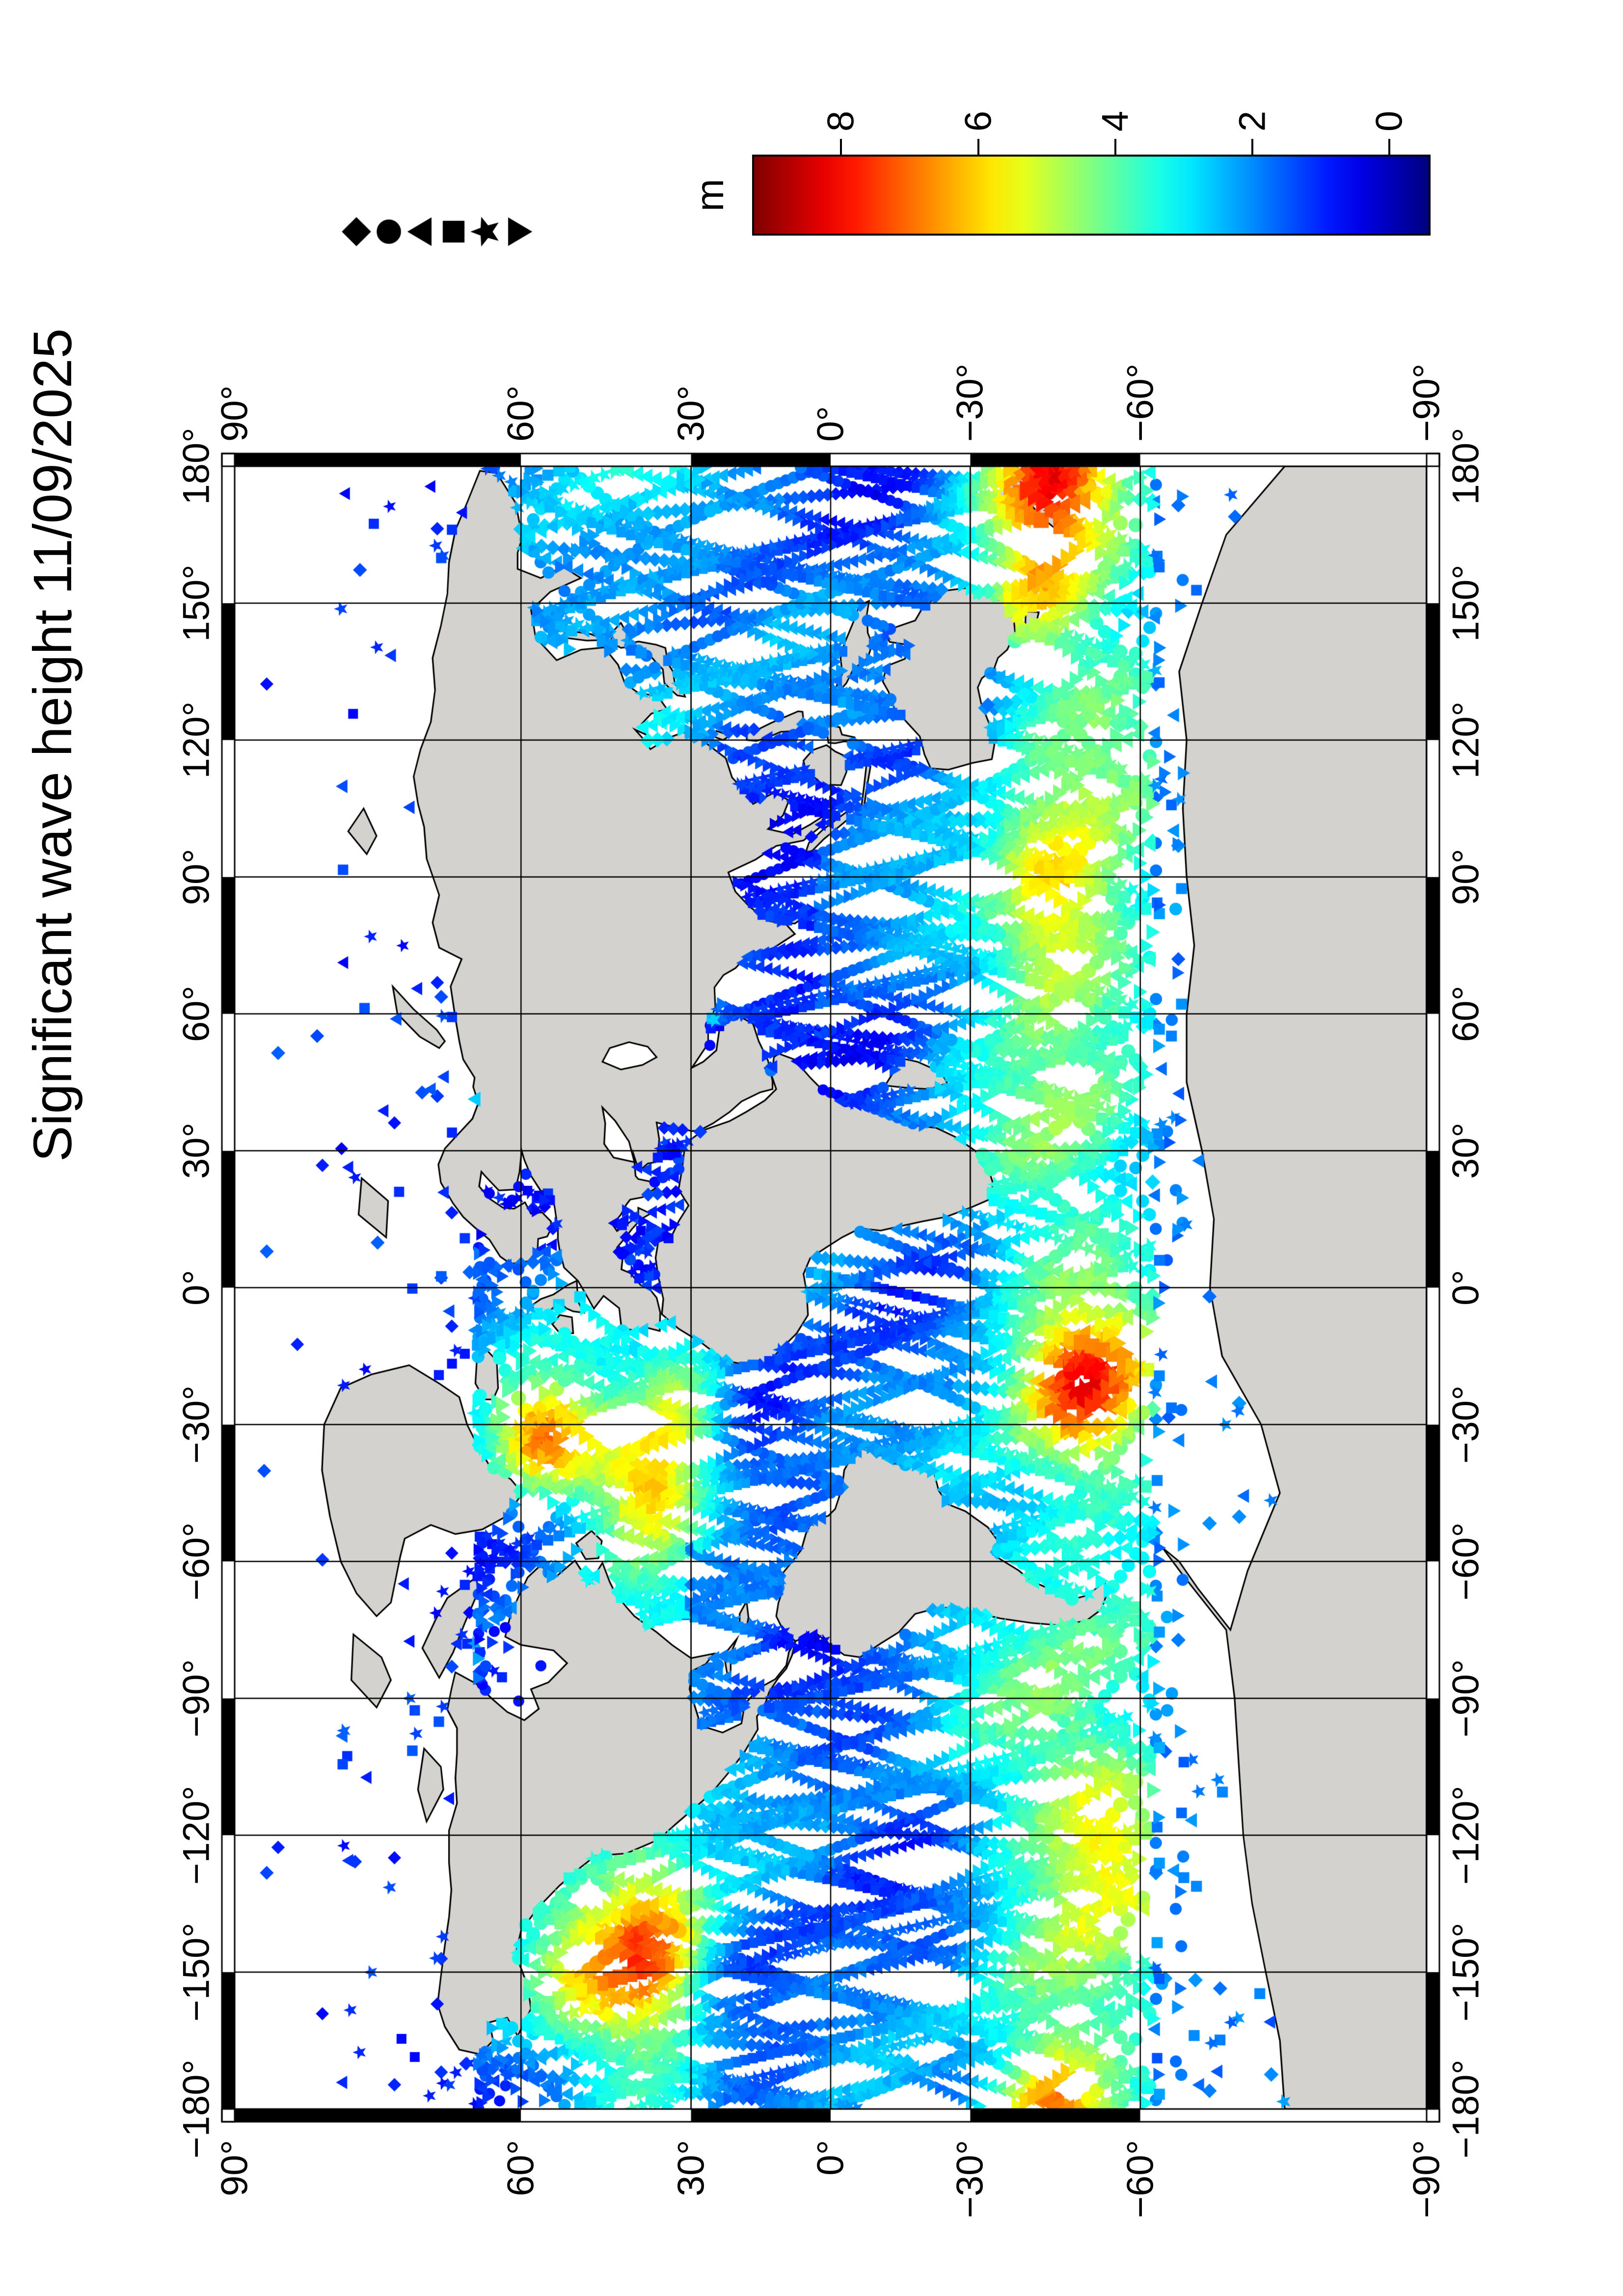  What do you see at coordinates (1427, 402) in the screenshot?
I see `lat-tick-label-right: −90°` at bounding box center [1427, 402].